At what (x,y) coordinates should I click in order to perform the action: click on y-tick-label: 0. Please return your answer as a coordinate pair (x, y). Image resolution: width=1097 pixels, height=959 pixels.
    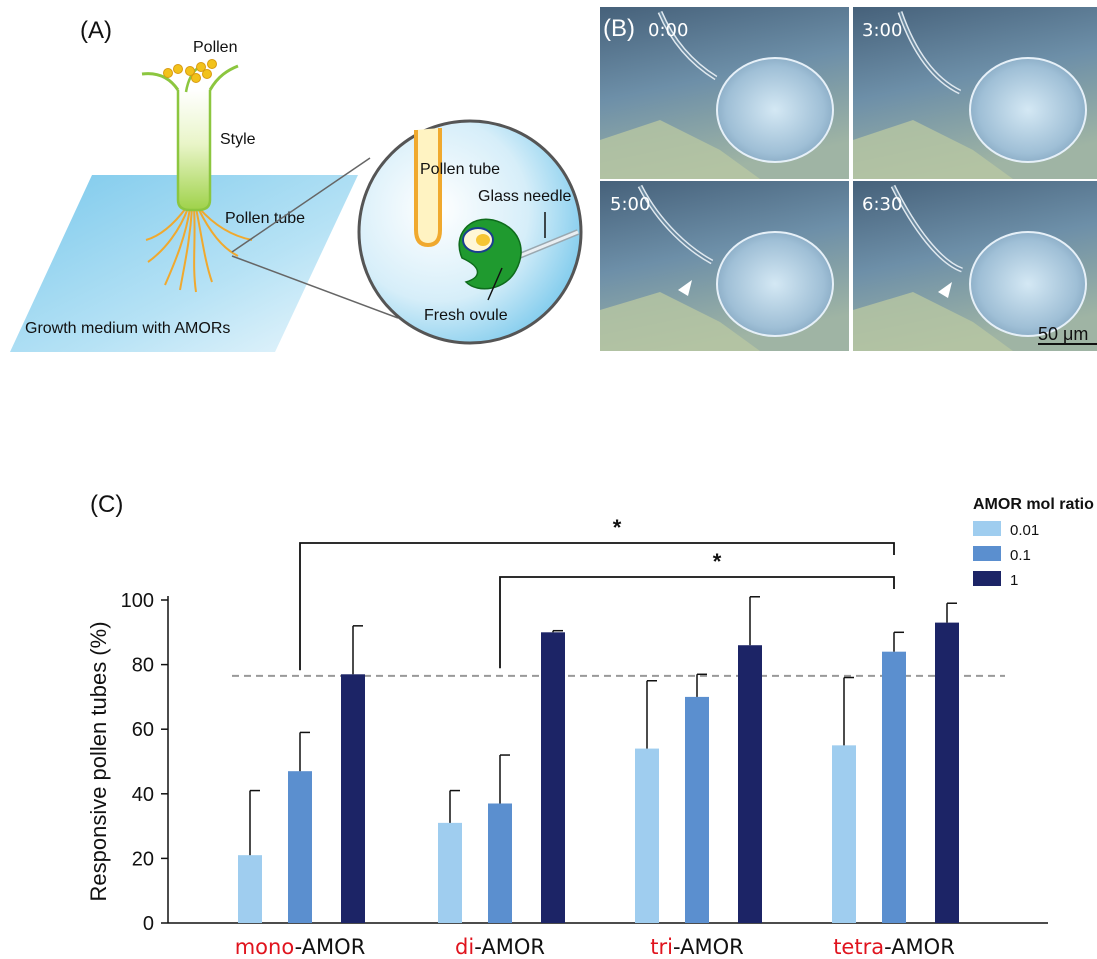
    Looking at the image, I should click on (148, 924).